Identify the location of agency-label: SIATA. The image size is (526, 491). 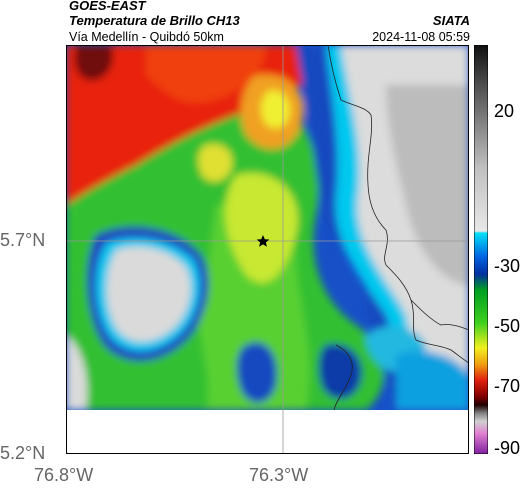
(451, 20).